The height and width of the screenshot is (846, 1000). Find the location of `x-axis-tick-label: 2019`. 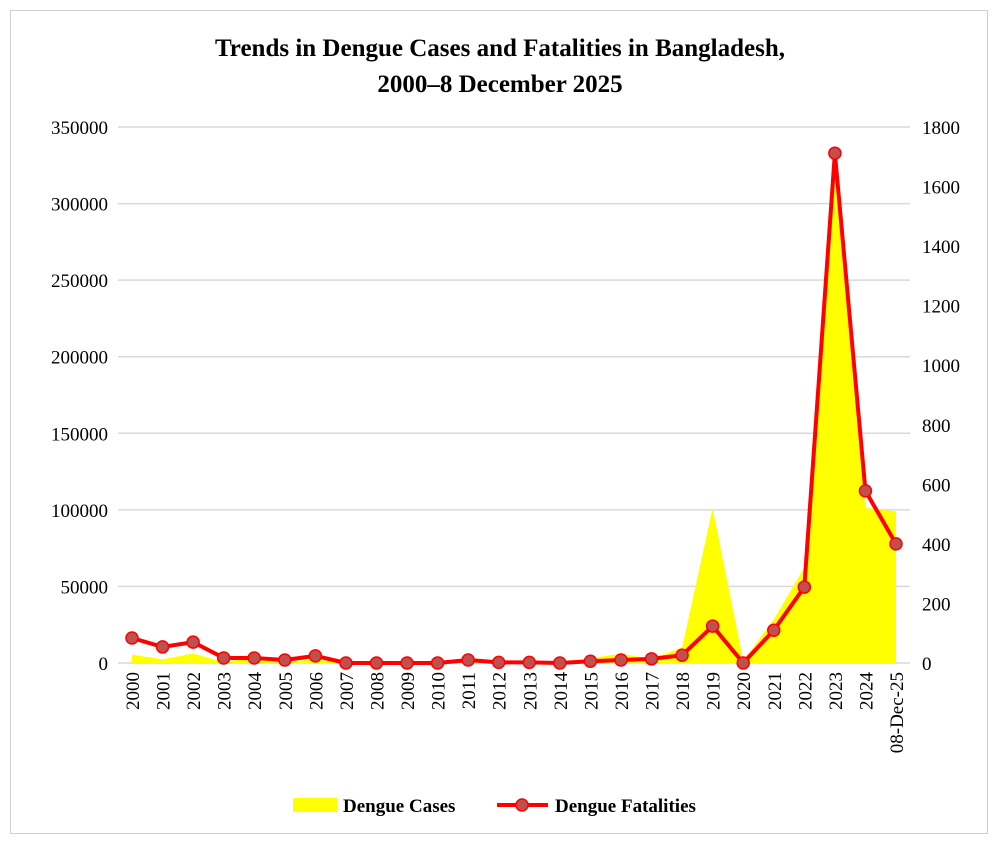

x-axis-tick-label: 2019 is located at coordinates (714, 691).